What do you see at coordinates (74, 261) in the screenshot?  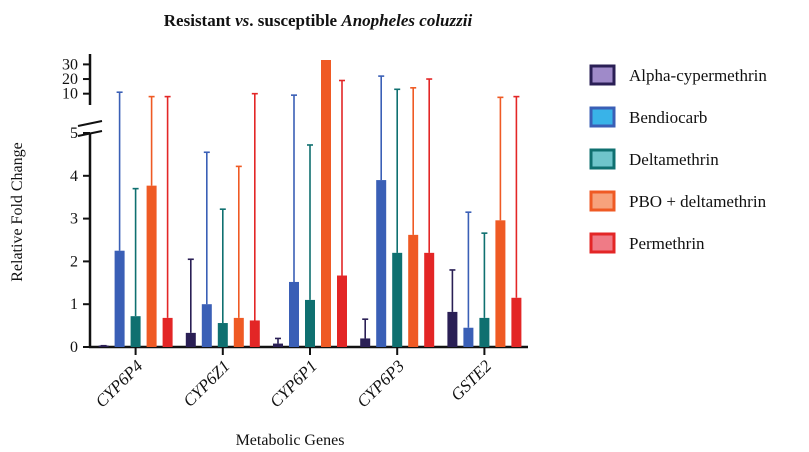 I see `y-tick-label: 2` at bounding box center [74, 261].